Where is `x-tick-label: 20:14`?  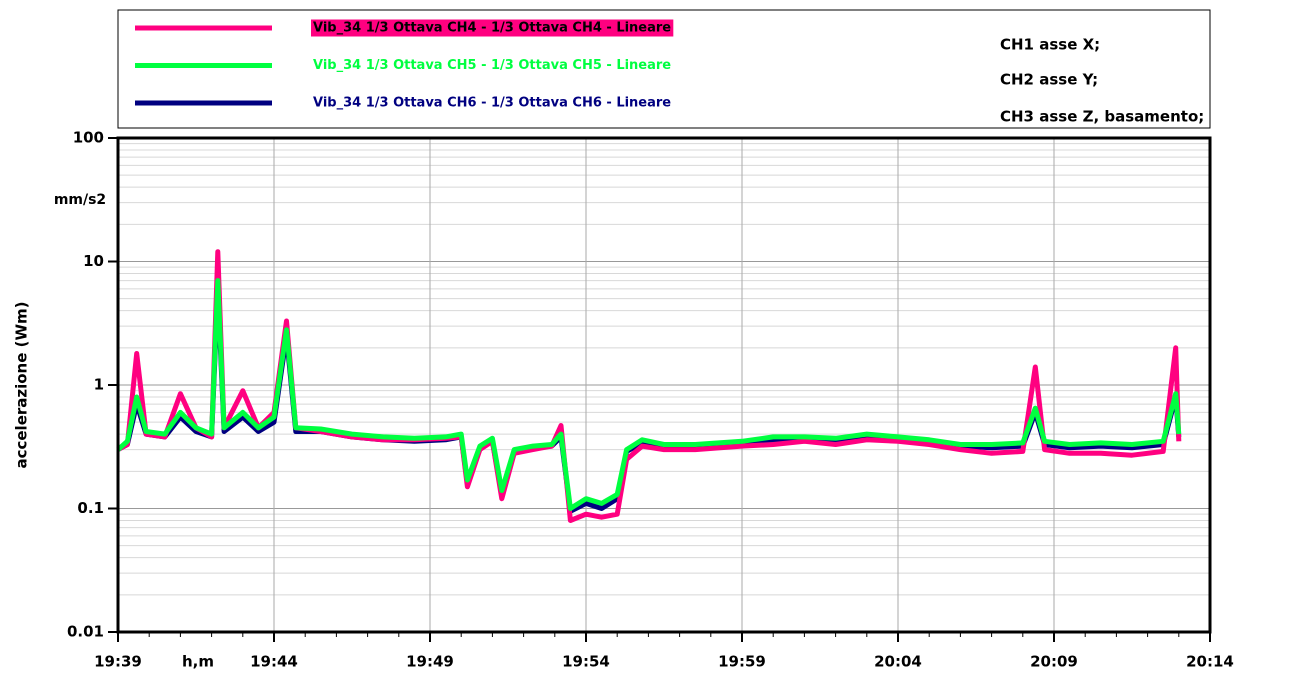 x-tick-label: 20:14 is located at coordinates (1210, 662).